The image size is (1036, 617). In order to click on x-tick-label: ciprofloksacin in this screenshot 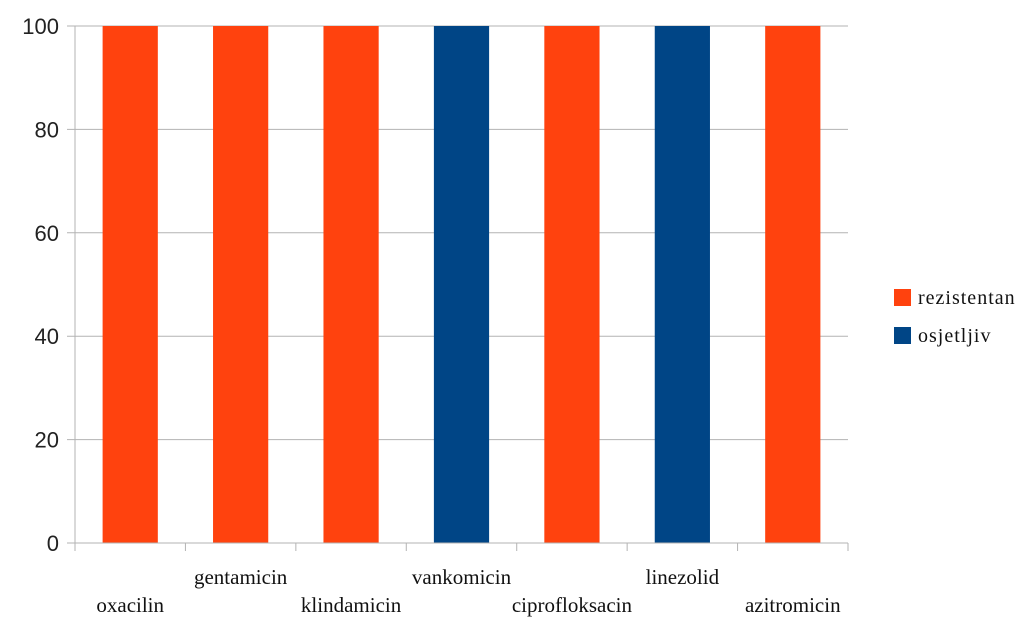, I will do `click(572, 605)`.